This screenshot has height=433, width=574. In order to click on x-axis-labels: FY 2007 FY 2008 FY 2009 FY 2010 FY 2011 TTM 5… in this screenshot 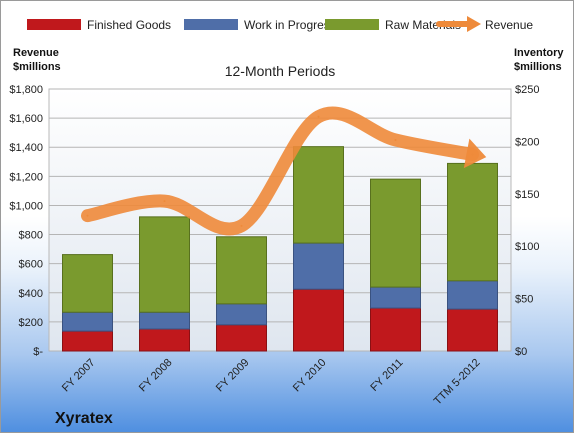, I will do `click(271, 382)`.